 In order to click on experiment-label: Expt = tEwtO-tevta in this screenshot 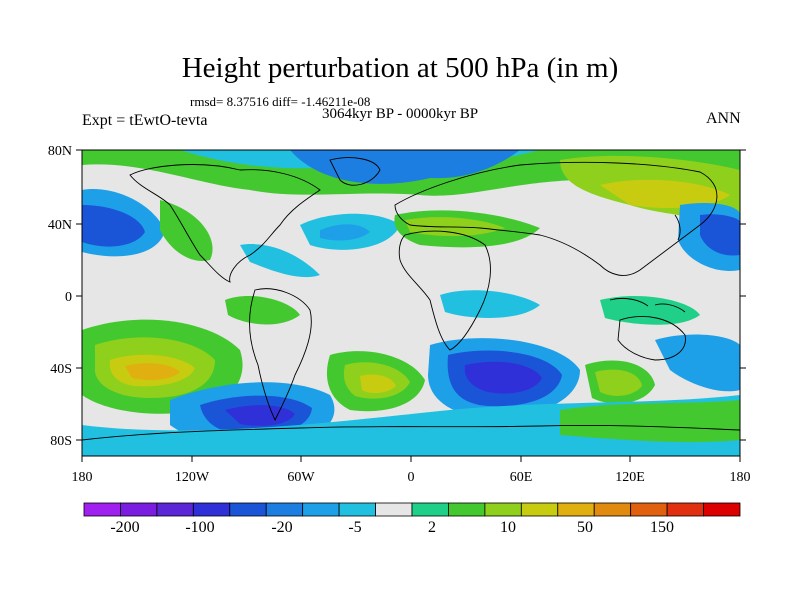, I will do `click(145, 120)`.